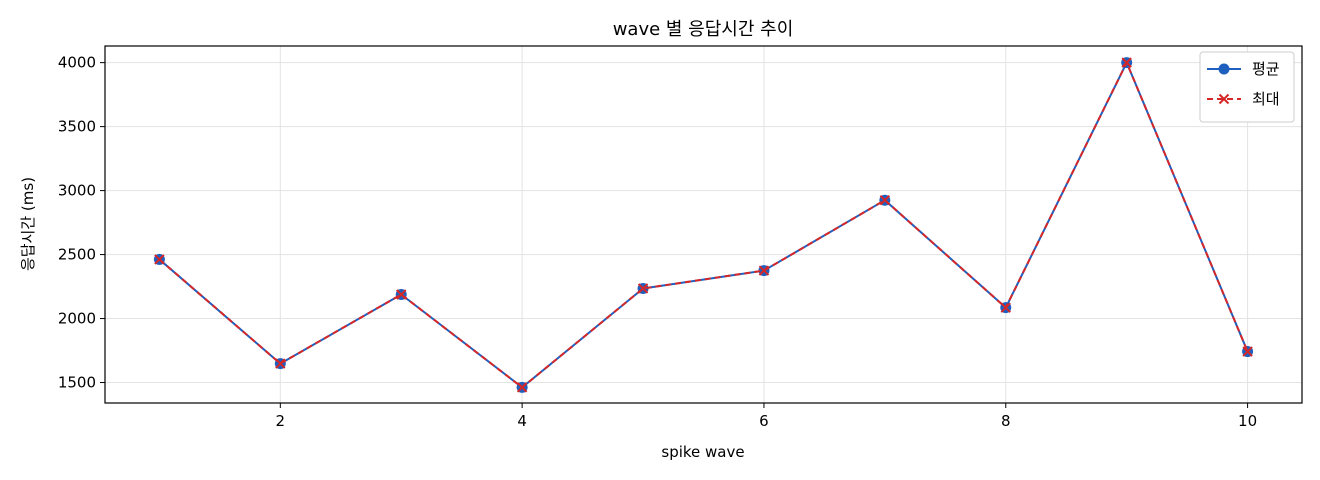 This screenshot has width=1320, height=480. What do you see at coordinates (77, 319) in the screenshot?
I see `y-tick-label: 2000` at bounding box center [77, 319].